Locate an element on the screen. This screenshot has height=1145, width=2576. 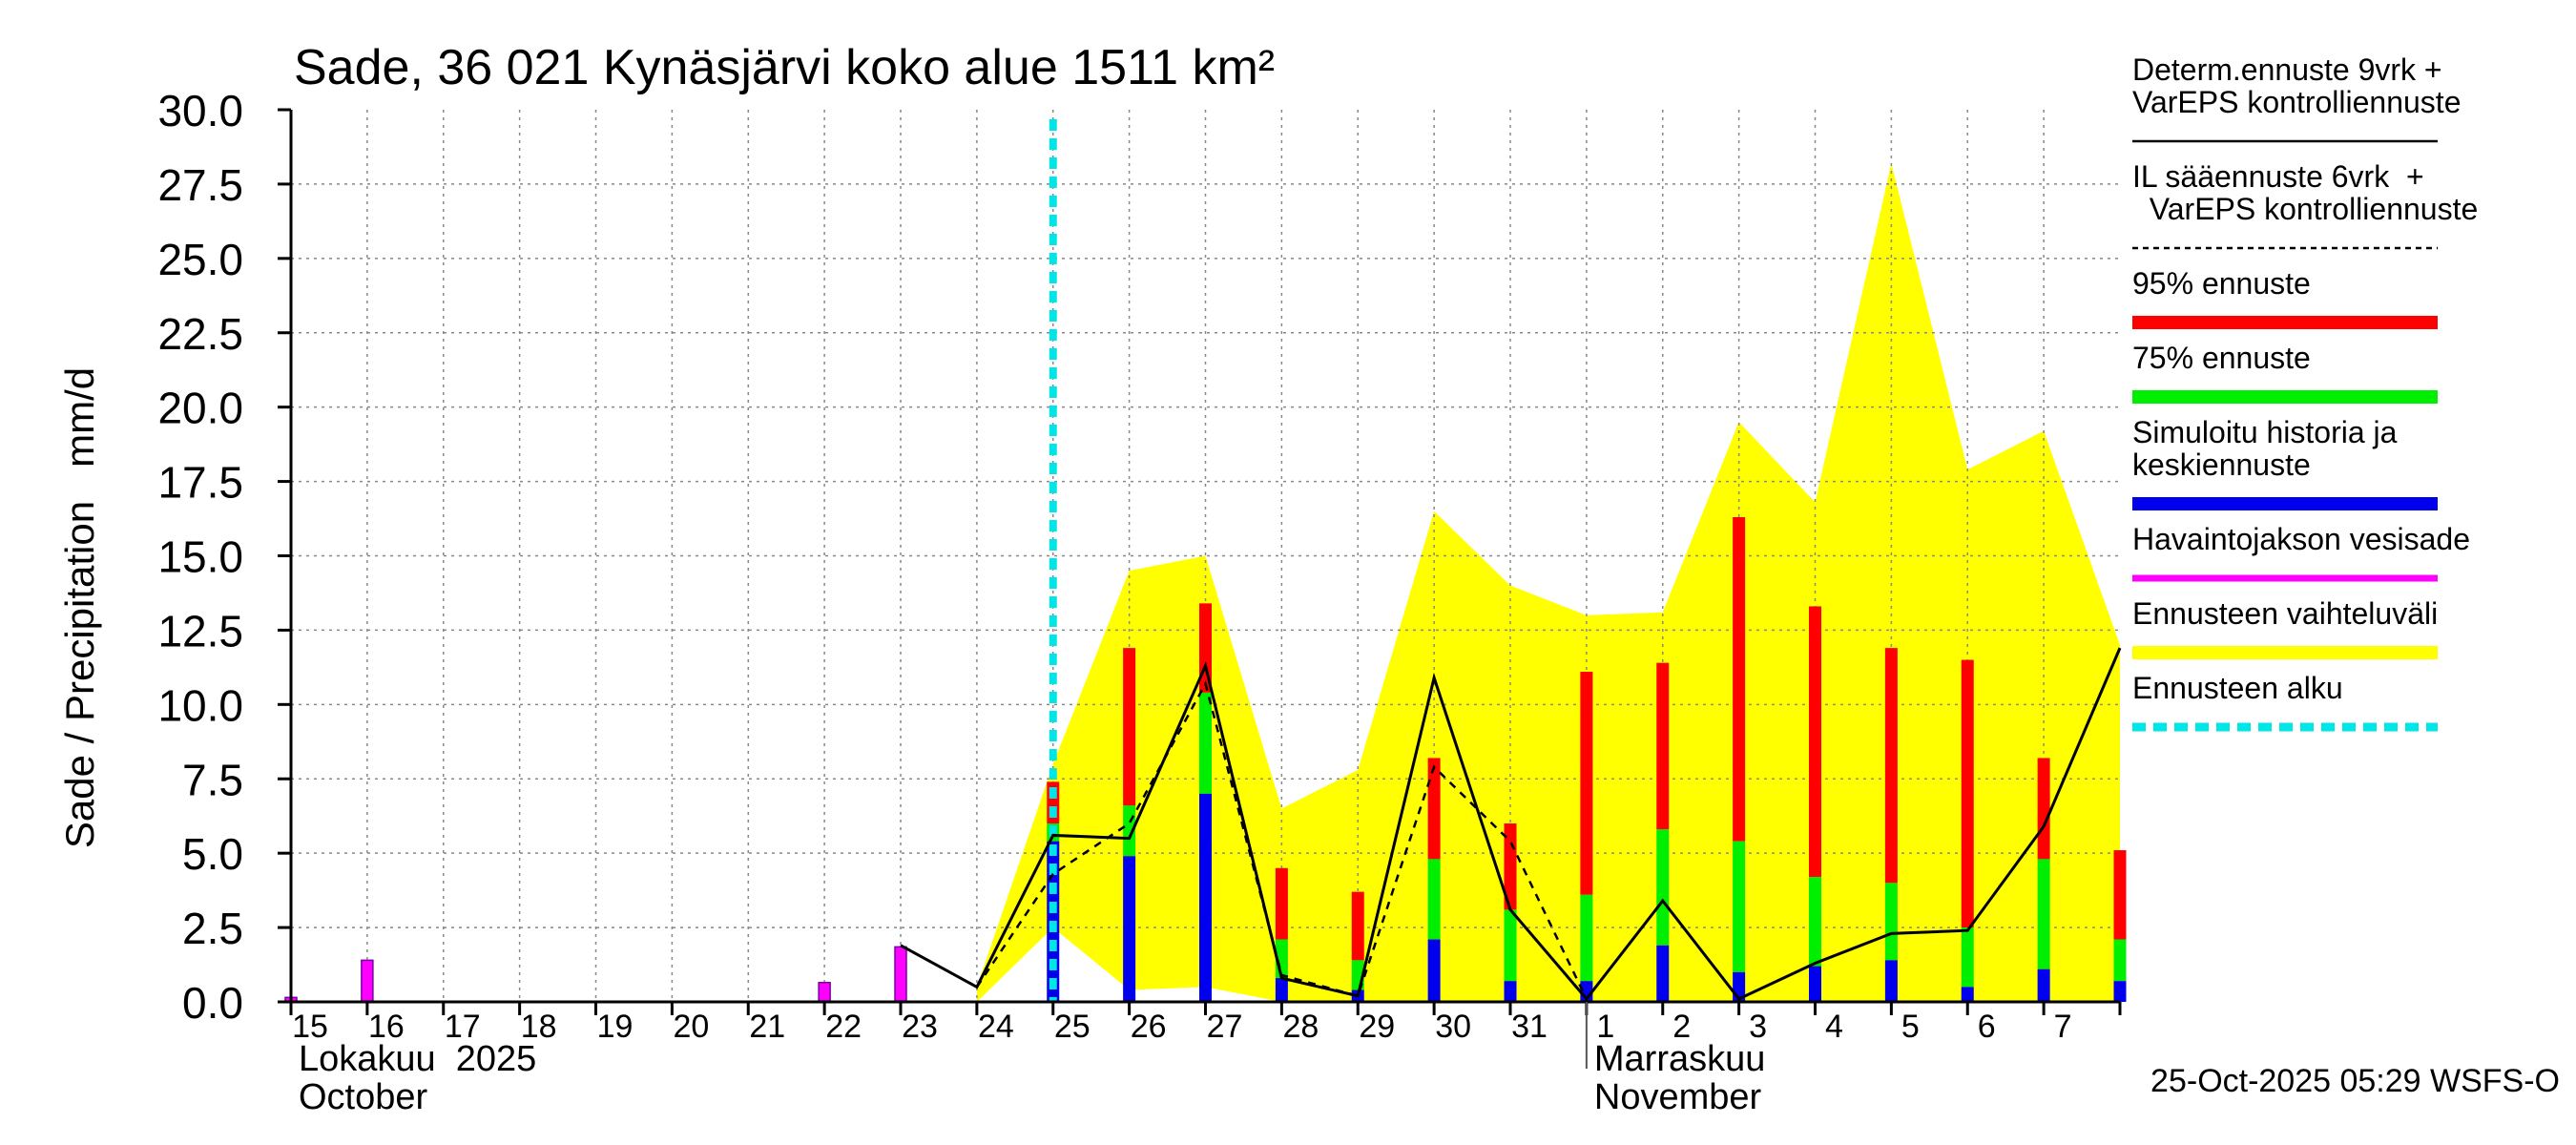
x-day-label: 3 is located at coordinates (1758, 1027).